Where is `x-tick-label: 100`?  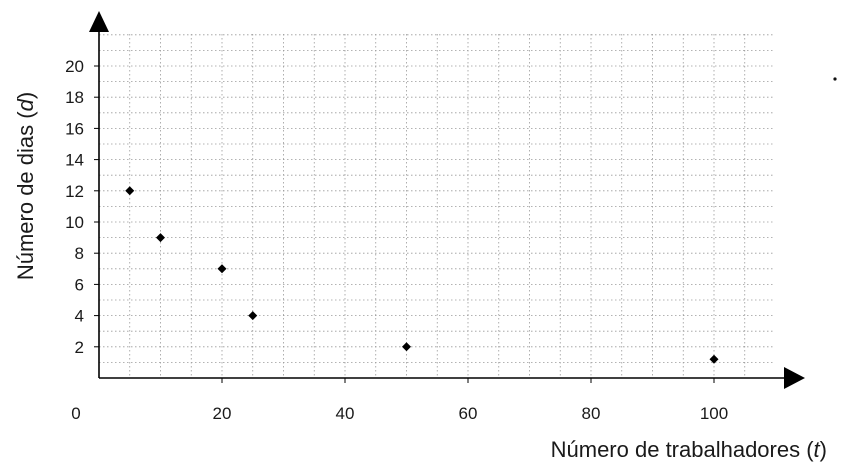 x-tick-label: 100 is located at coordinates (714, 413).